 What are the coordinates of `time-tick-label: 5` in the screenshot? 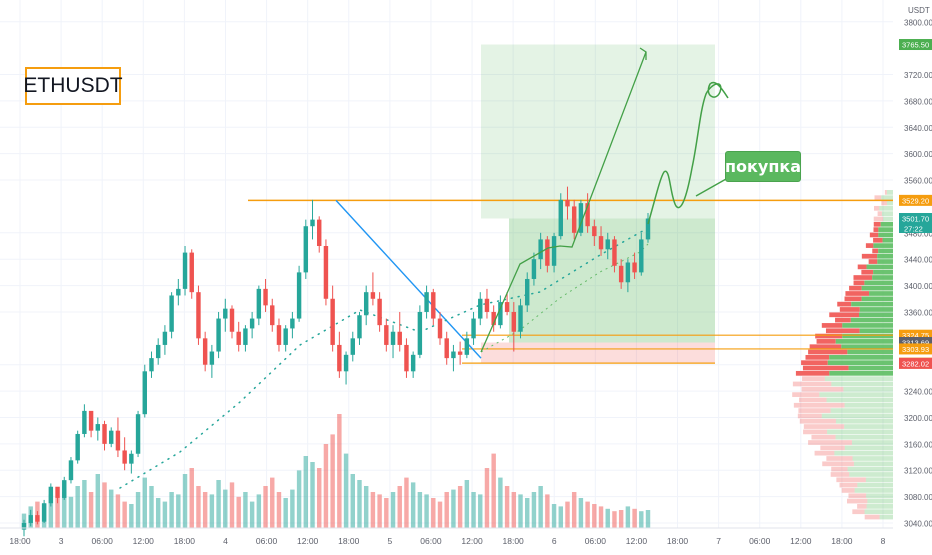 It's located at (389, 541).